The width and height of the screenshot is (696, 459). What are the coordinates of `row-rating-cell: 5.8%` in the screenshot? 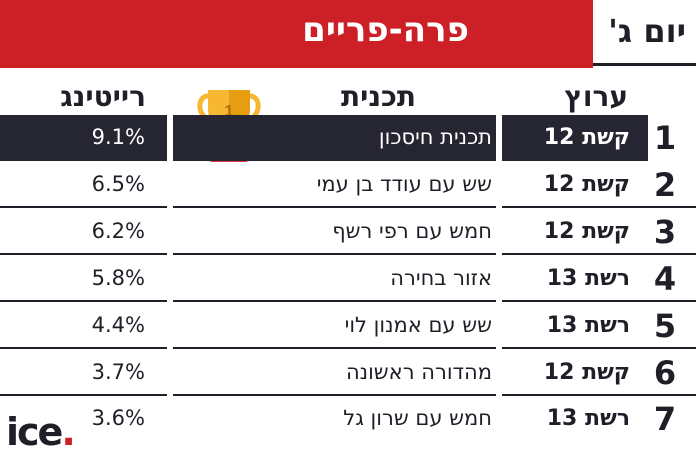 It's located at (83, 279).